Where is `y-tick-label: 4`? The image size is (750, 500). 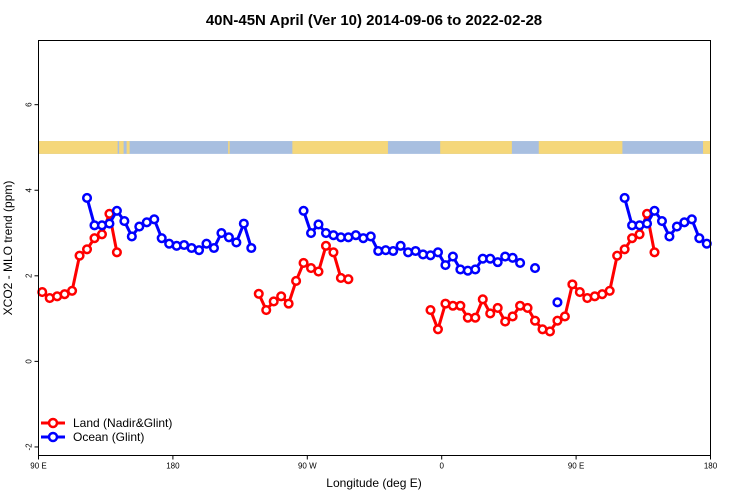
y-tick-label: 4 is located at coordinates (29, 189).